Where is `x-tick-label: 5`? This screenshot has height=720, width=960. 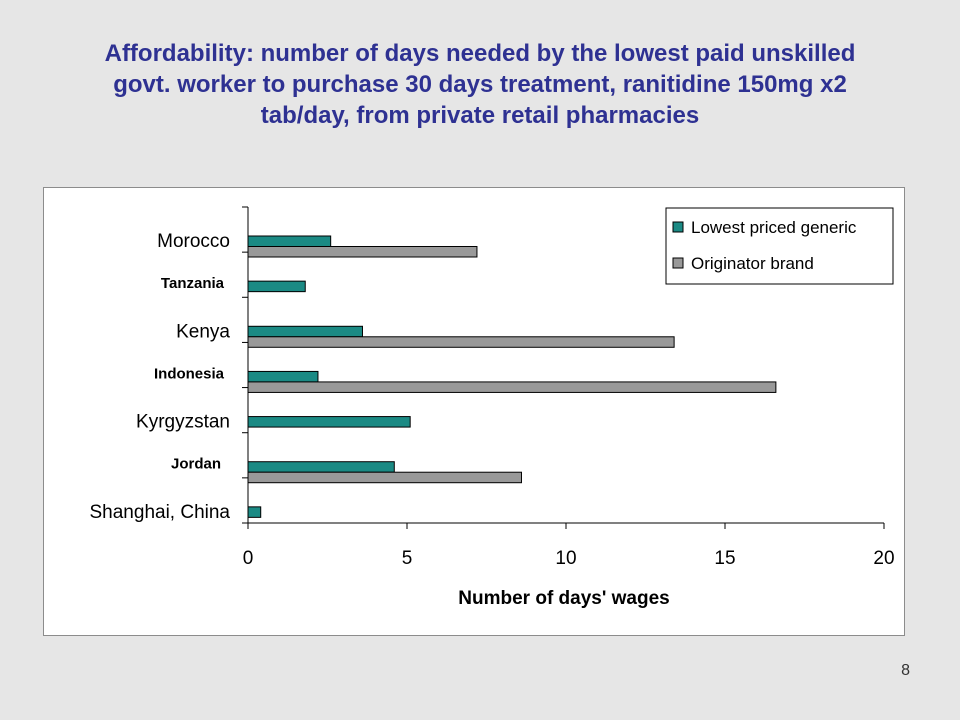 x-tick-label: 5 is located at coordinates (407, 558).